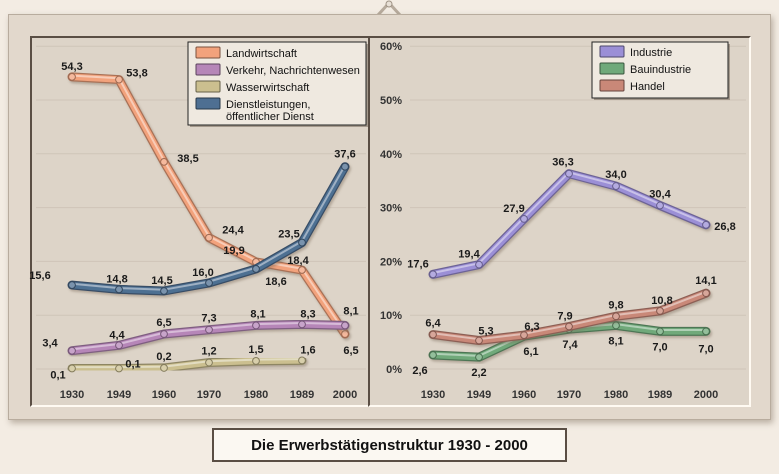  Describe the element at coordinates (661, 301) in the screenshot. I see `right-series-3-data-label: 10,8` at that location.